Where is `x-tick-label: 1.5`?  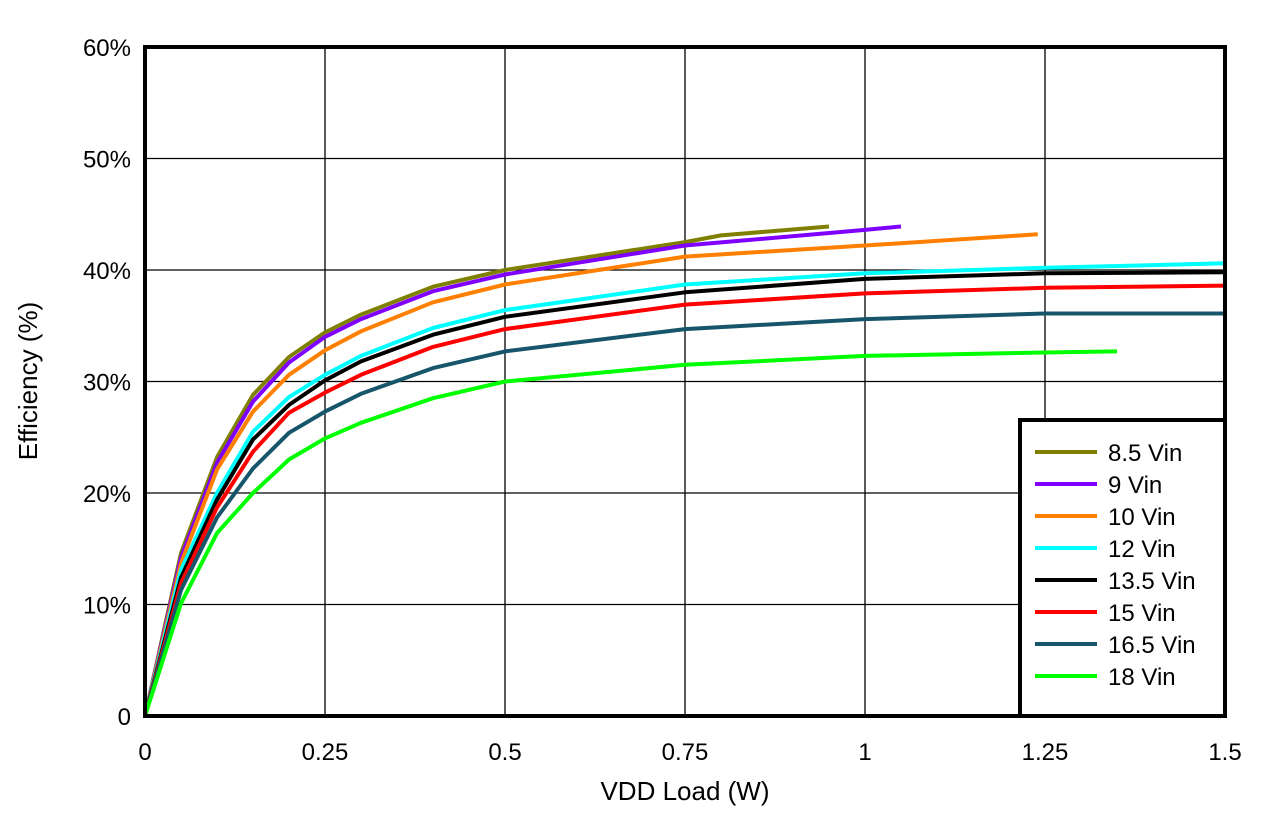
x-tick-label: 1.5 is located at coordinates (1224, 752).